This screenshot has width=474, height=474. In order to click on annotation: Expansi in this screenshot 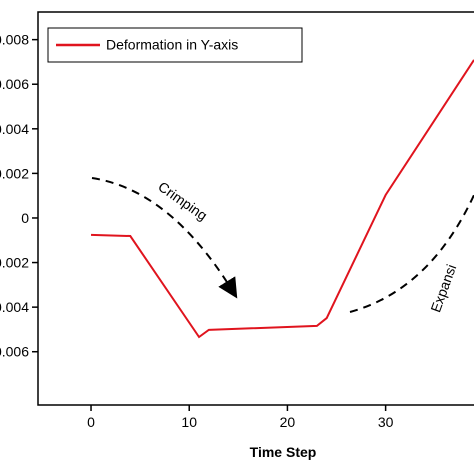, I will do `click(443, 288)`.